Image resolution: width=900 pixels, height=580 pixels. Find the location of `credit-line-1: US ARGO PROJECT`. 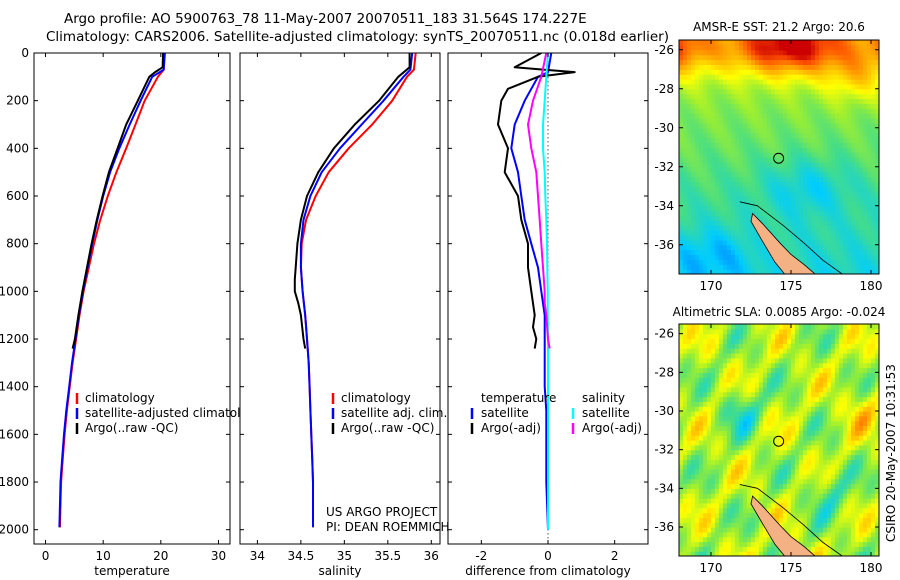

credit-line-1: US ARGO PROJECT is located at coordinates (382, 512).